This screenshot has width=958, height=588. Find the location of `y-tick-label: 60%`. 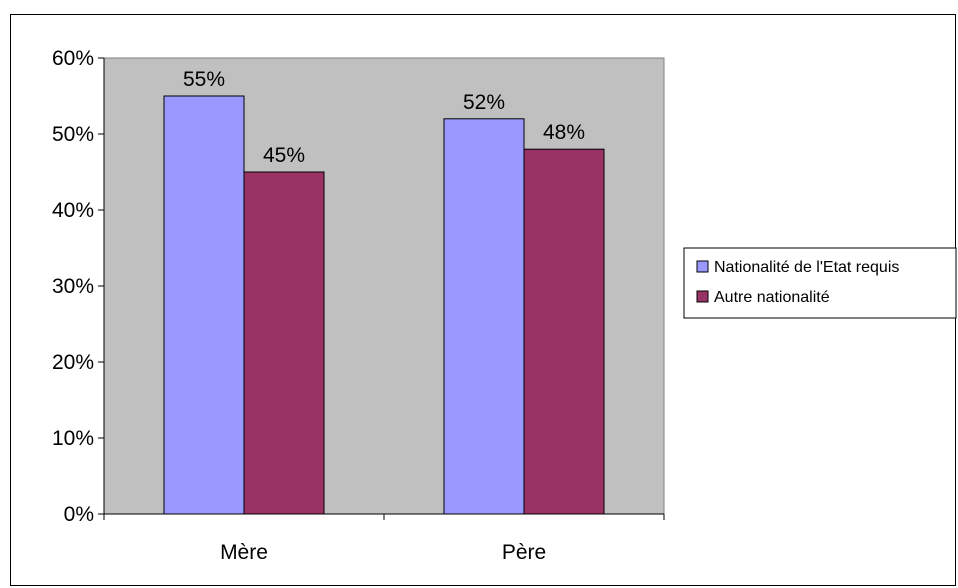

y-tick-label: 60% is located at coordinates (73, 58).